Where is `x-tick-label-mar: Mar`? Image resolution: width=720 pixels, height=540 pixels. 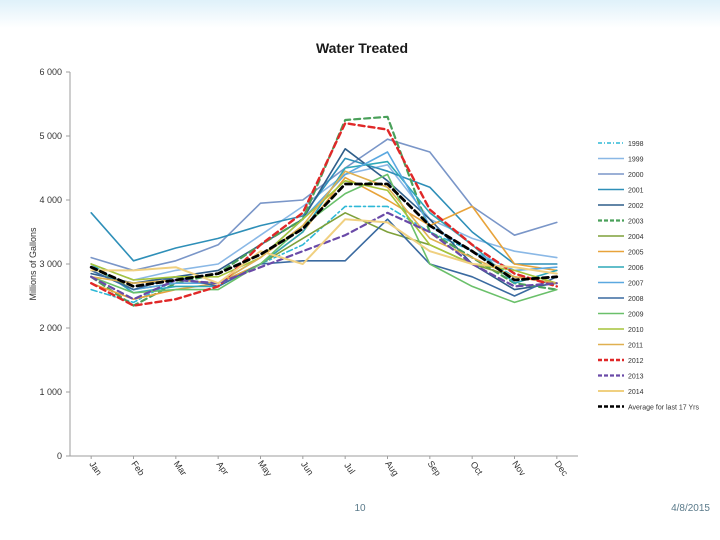 x-tick-label-mar: Mar is located at coordinates (180, 468).